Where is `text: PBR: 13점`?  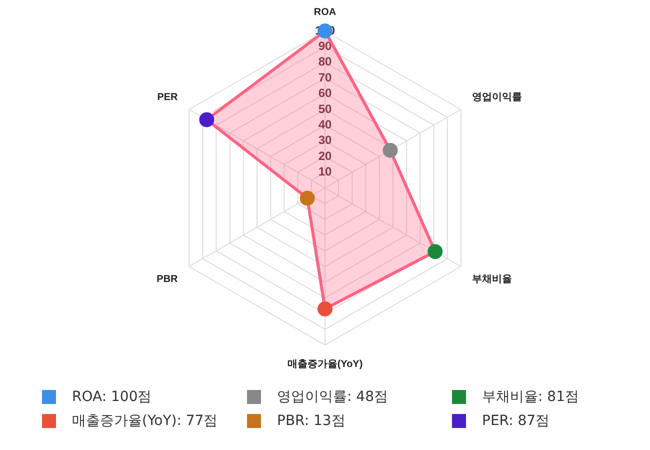 text: PBR: 13점 is located at coordinates (311, 421).